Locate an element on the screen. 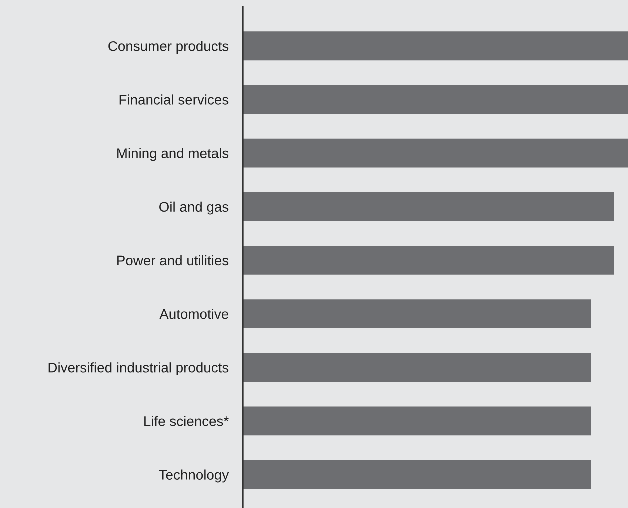 This screenshot has width=628, height=508. y-tick-label: Diversified industrial products is located at coordinates (138, 369).